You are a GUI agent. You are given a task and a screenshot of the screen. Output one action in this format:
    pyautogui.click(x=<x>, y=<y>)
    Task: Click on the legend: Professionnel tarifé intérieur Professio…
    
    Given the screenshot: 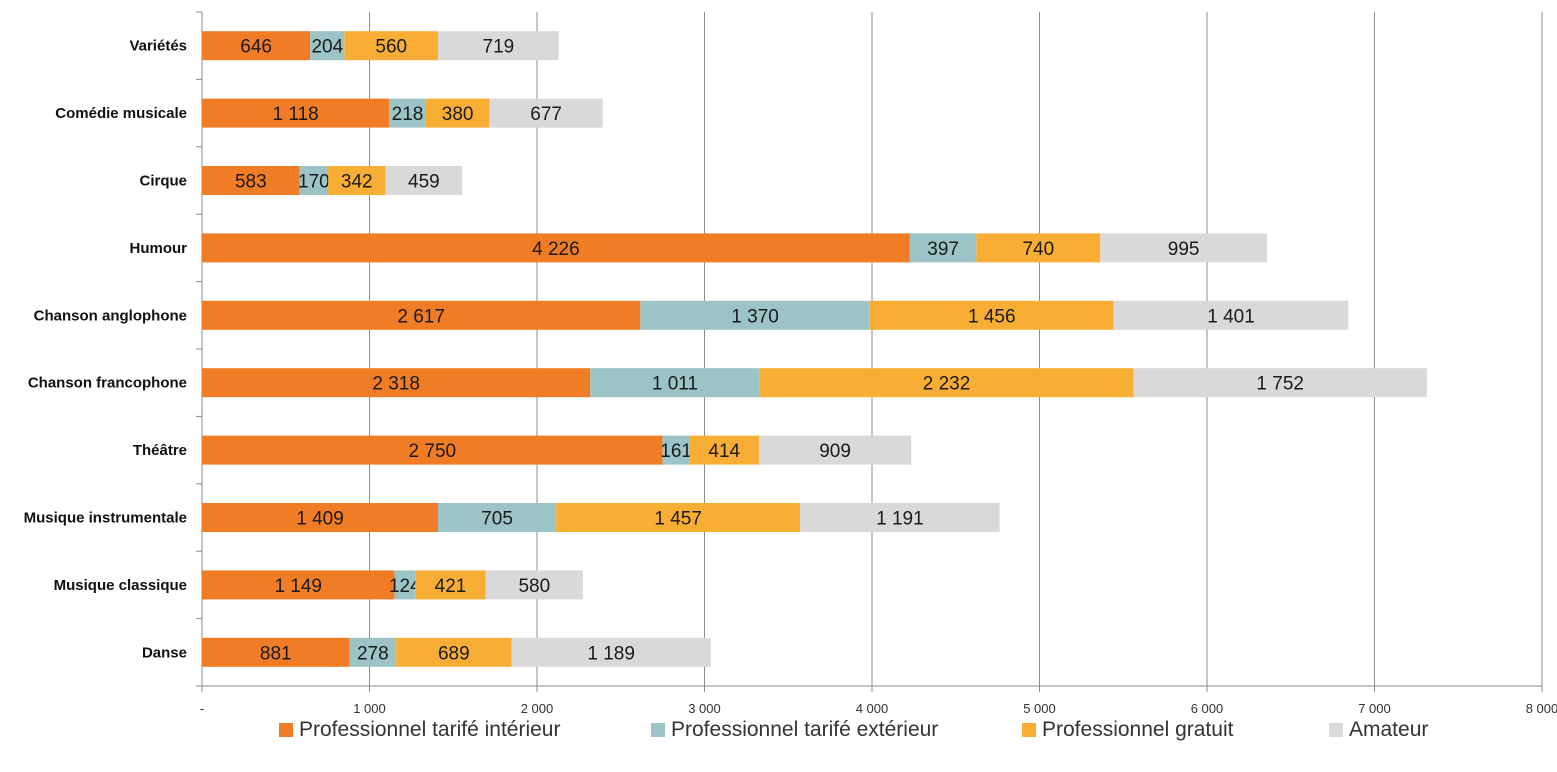 What is the action you would take?
    pyautogui.click(x=778, y=733)
    